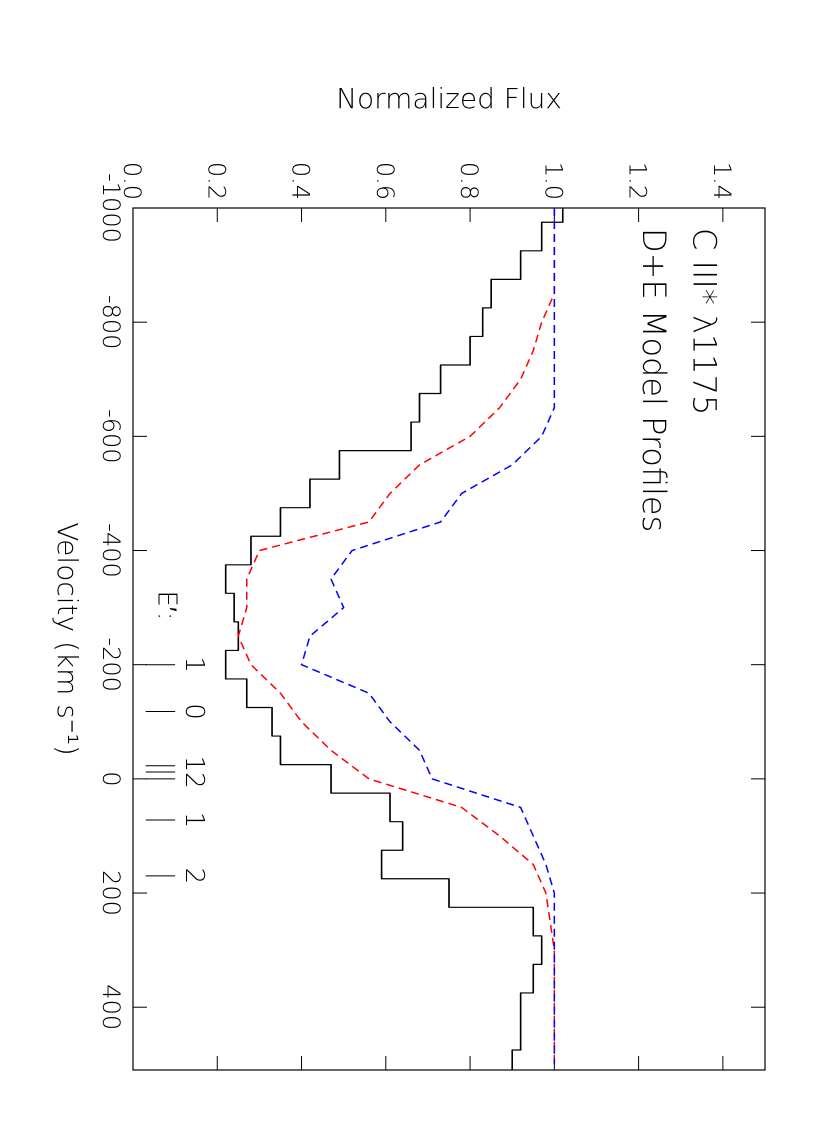 The width and height of the screenshot is (830, 1127). What do you see at coordinates (194, 711) in the screenshot?
I see `marker-label: 0` at bounding box center [194, 711].